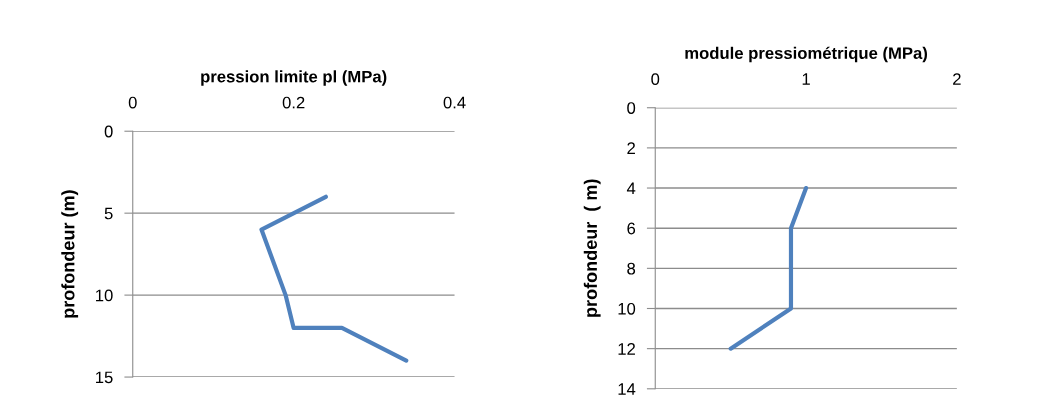 The image size is (1062, 405). What do you see at coordinates (631, 188) in the screenshot?
I see `y-tick-label: 4` at bounding box center [631, 188].